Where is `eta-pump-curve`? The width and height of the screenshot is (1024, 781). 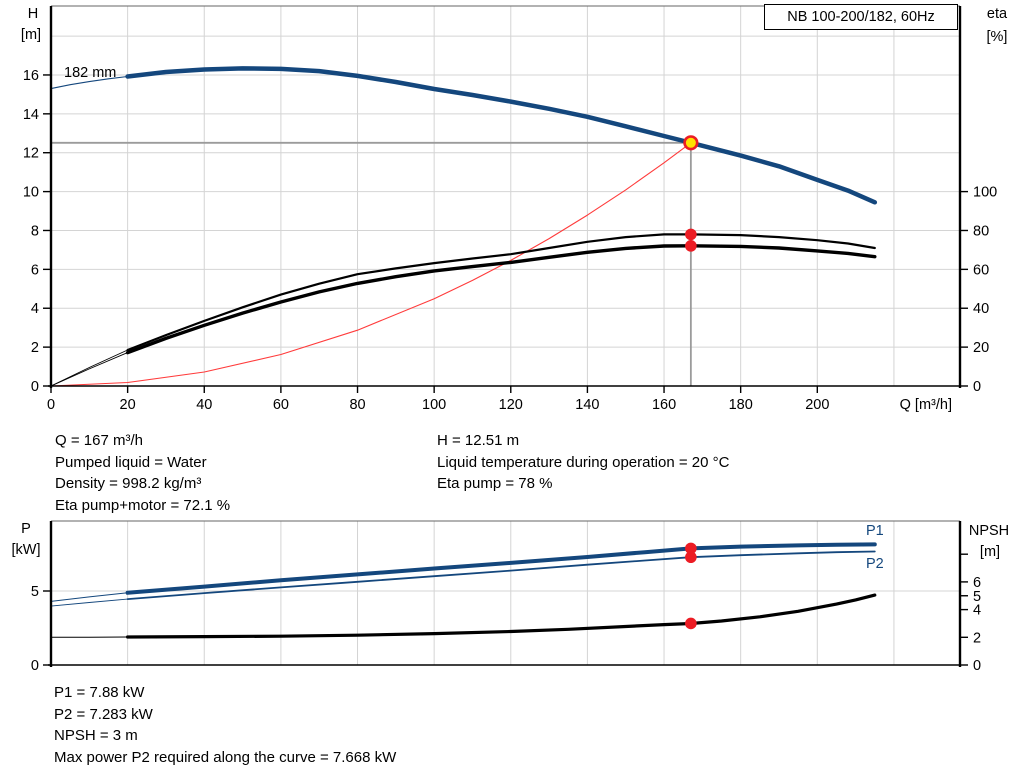 eta-pump-curve is located at coordinates (501, 292).